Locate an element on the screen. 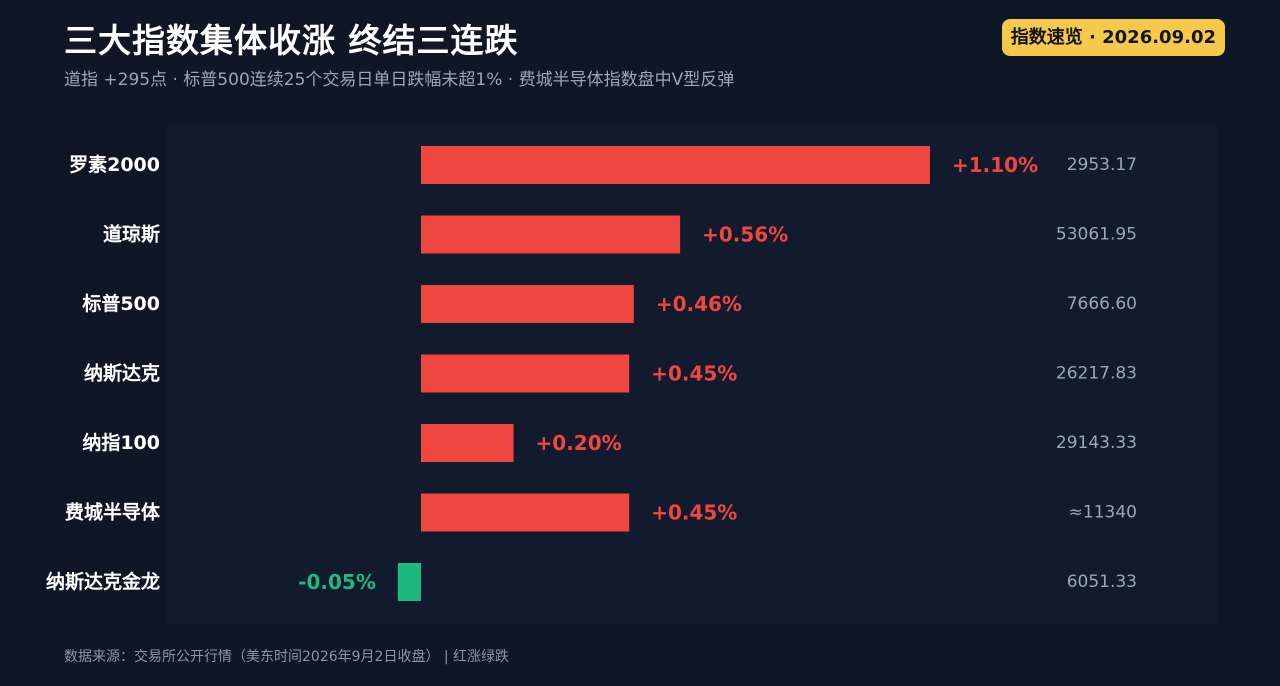 The width and height of the screenshot is (1280, 686). source-note: 数据来源：交易所公开行情（美东时间2026年9月2日收盘） | 红涨绿跌 is located at coordinates (287, 657).